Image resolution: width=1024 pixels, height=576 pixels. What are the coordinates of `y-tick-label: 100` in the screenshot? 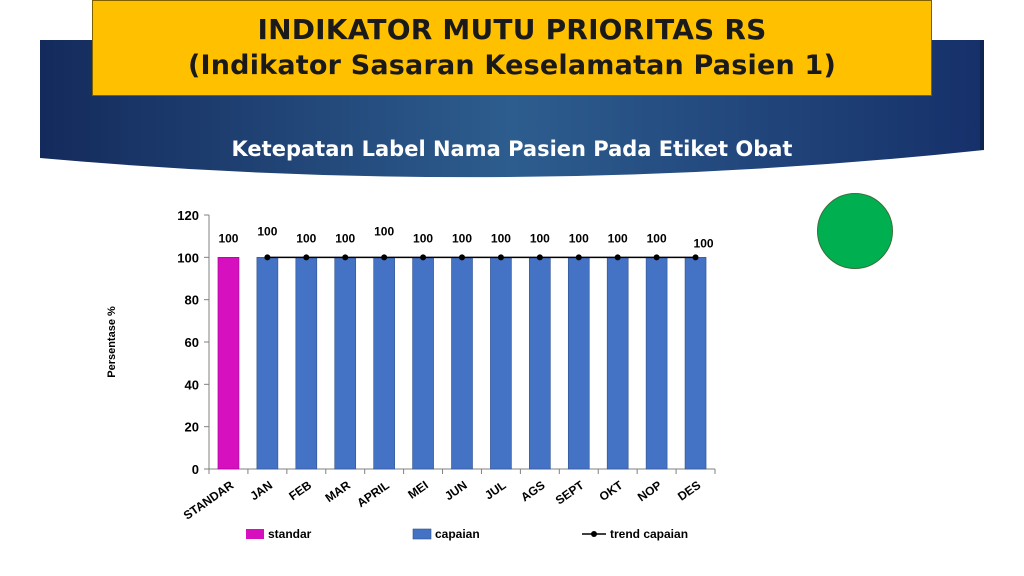 It's located at (188, 257).